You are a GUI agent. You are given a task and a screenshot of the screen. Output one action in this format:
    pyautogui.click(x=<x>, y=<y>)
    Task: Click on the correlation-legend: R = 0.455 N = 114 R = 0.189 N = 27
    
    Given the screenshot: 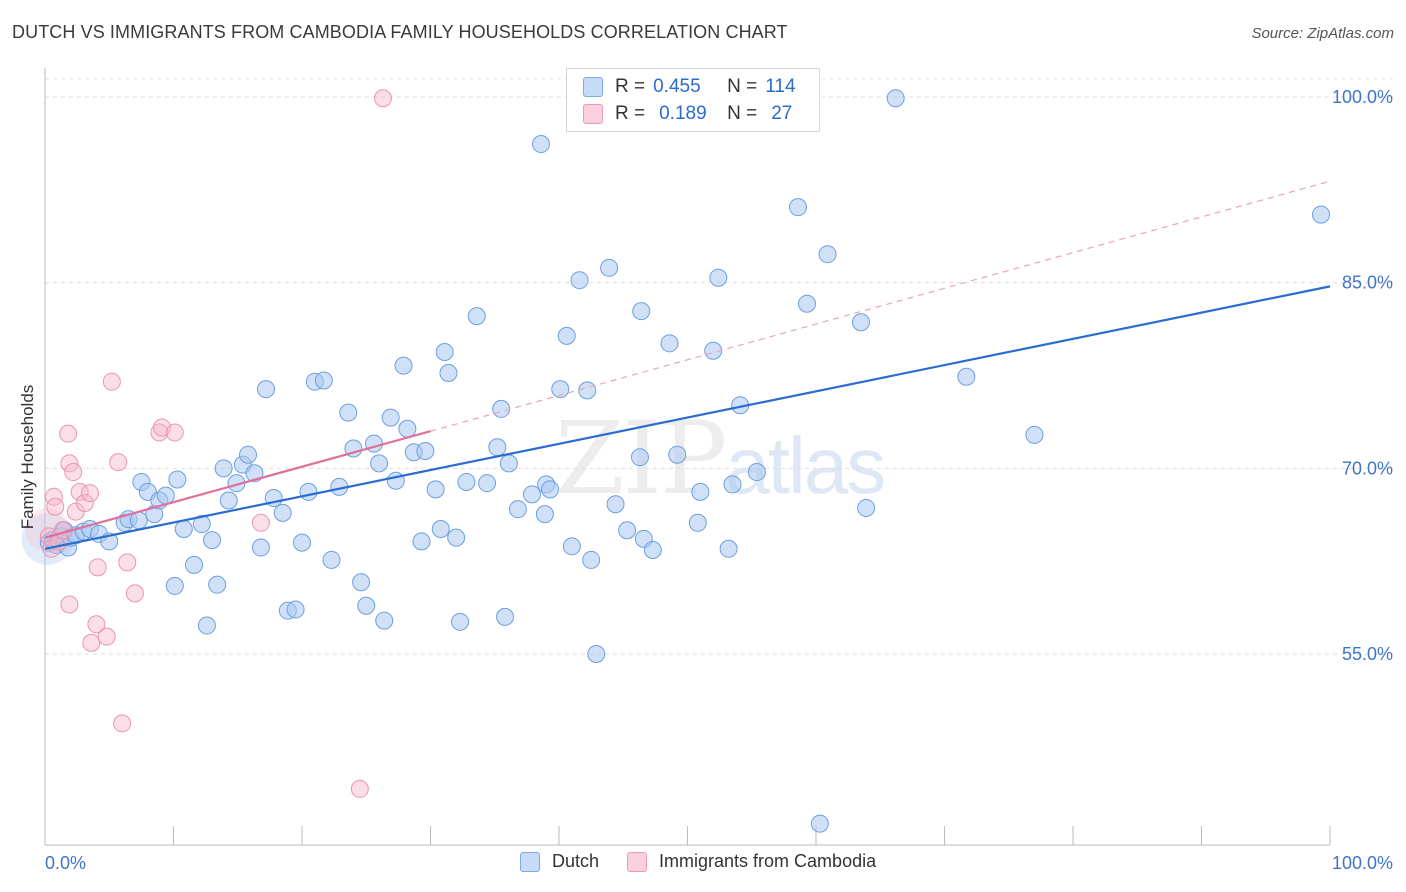 What is the action you would take?
    pyautogui.click(x=693, y=100)
    